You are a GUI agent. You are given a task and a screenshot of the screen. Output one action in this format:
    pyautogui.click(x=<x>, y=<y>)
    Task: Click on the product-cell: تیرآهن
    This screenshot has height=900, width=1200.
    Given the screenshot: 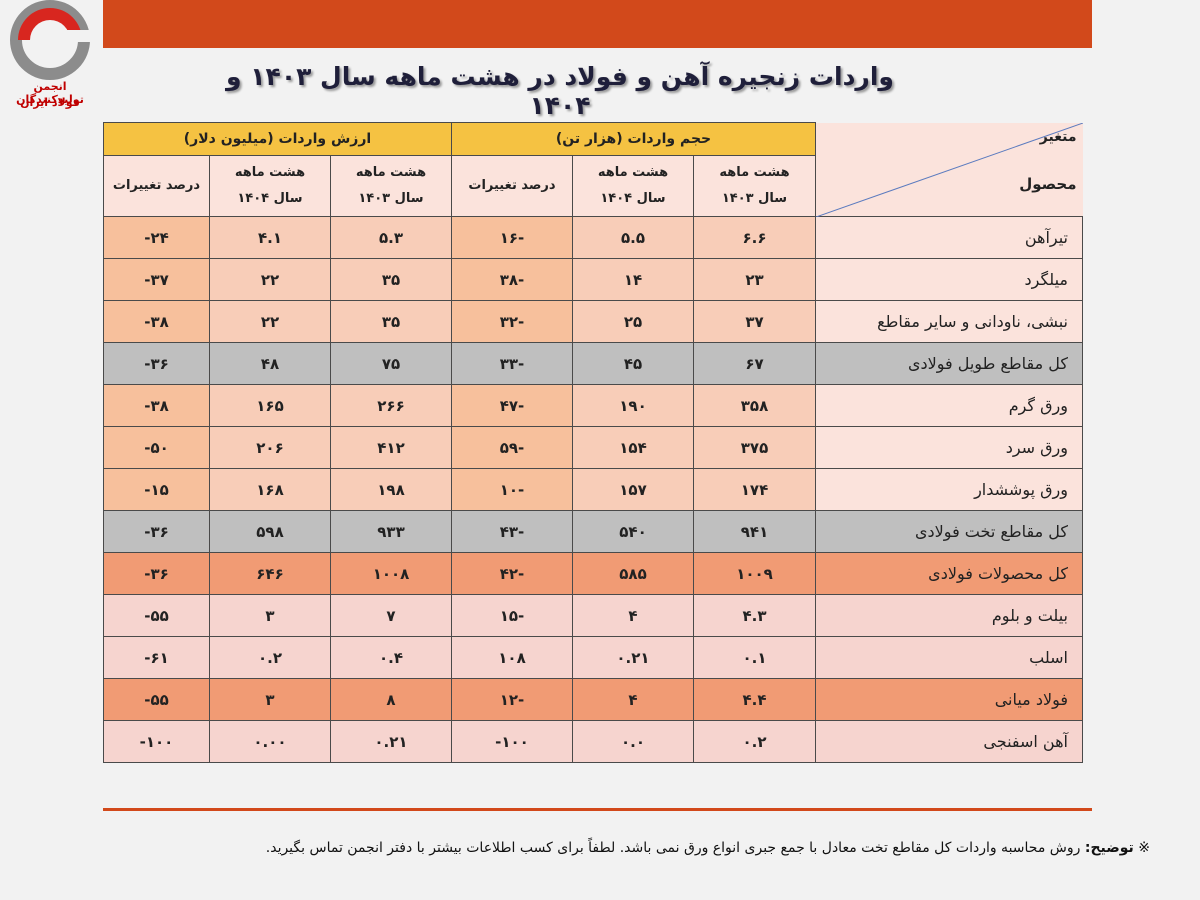 What is the action you would take?
    pyautogui.click(x=949, y=237)
    